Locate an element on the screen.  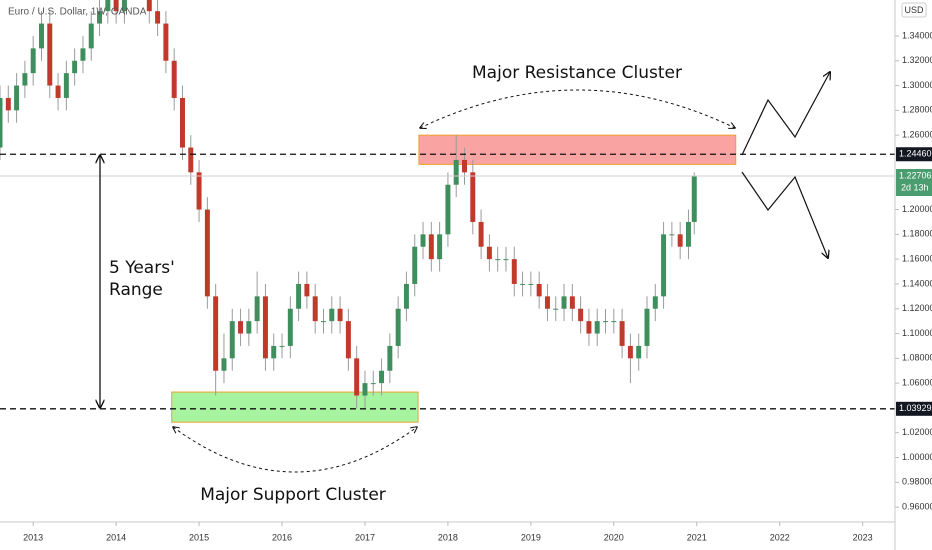
level-label: 1.24460 is located at coordinates (915, 154).